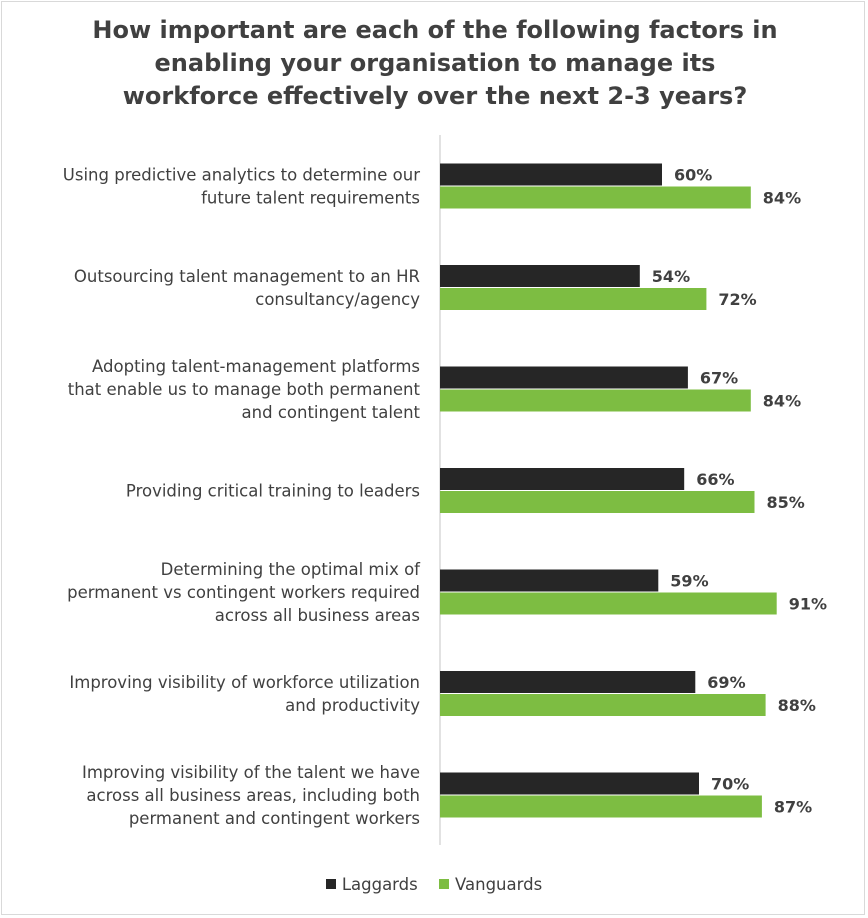 The width and height of the screenshot is (868, 918). What do you see at coordinates (689, 581) in the screenshot?
I see `data-label-laggards: 59%` at bounding box center [689, 581].